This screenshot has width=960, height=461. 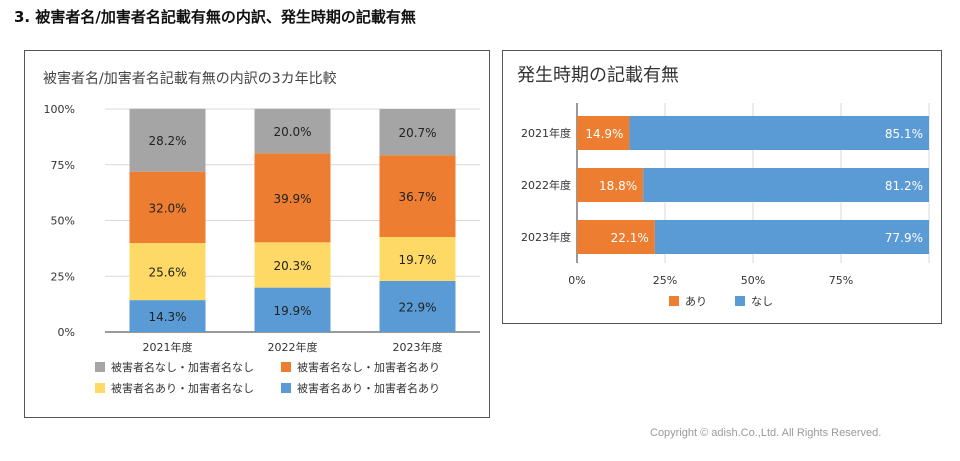 I want to click on legend-label: 被害者名あり・加害者名あり, so click(x=368, y=388).